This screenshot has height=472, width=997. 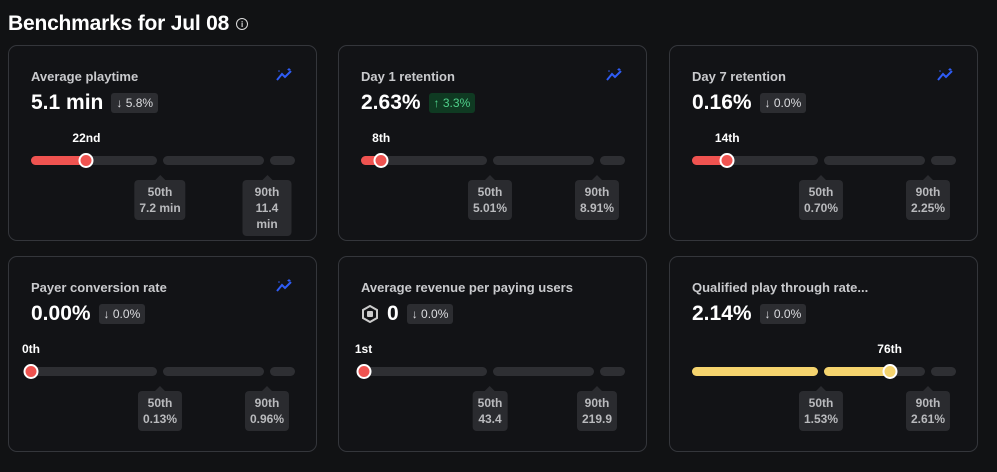 I want to click on change-badge: ↓ 5.8%, so click(x=135, y=103).